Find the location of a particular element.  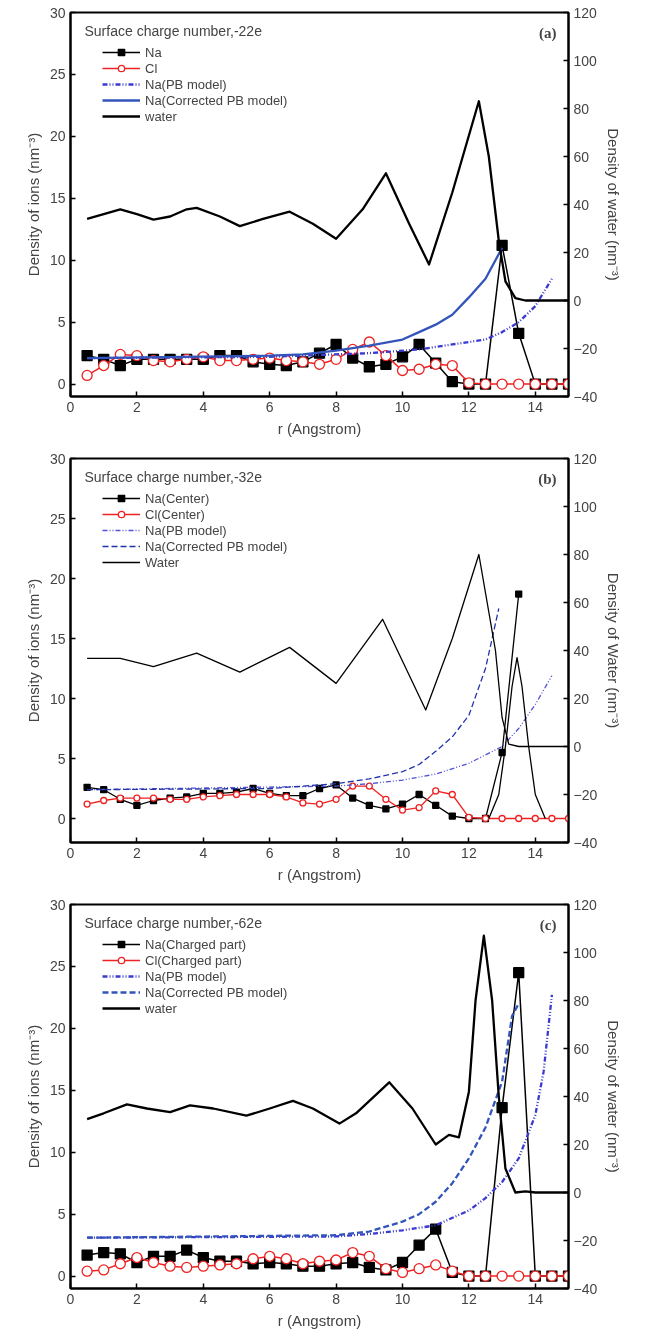

legend-label: Na(Center) is located at coordinates (177, 498).